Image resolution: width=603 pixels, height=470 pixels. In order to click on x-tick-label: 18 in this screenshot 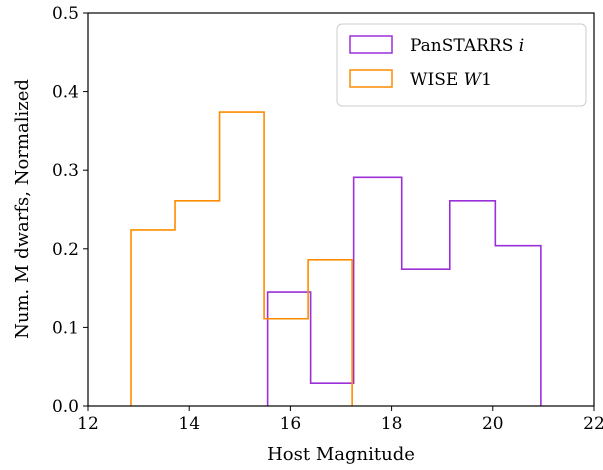, I will do `click(392, 424)`.